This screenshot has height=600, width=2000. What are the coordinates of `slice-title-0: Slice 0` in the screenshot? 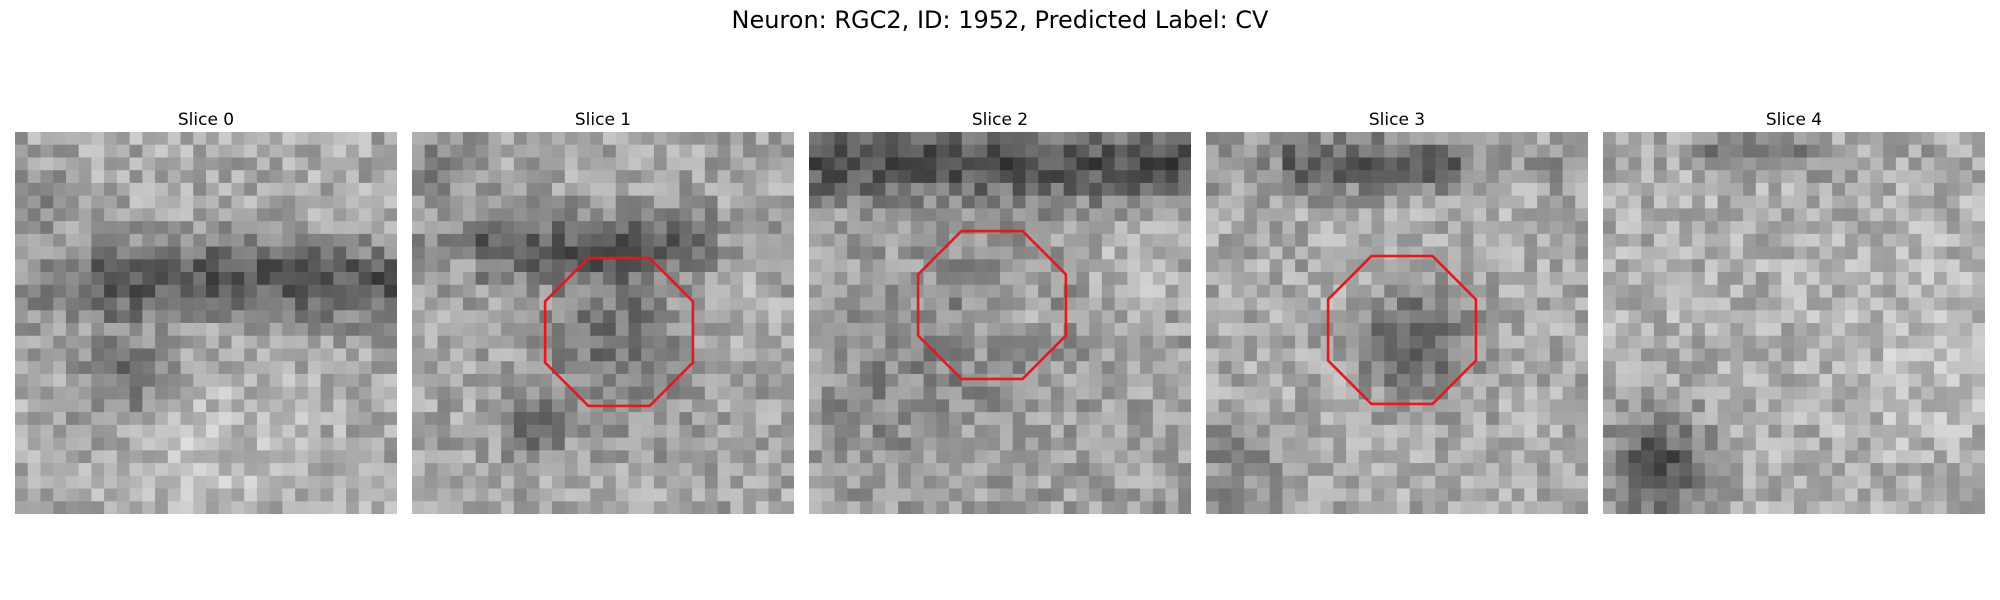 It's located at (206, 120).